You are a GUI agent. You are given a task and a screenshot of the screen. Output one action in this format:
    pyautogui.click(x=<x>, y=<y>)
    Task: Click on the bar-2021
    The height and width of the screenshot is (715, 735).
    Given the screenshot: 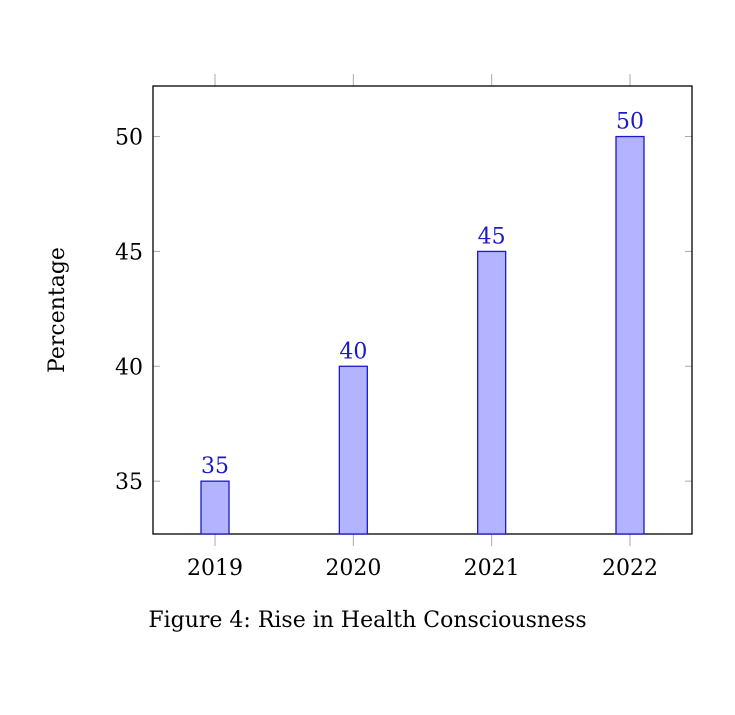 What is the action you would take?
    pyautogui.click(x=492, y=392)
    